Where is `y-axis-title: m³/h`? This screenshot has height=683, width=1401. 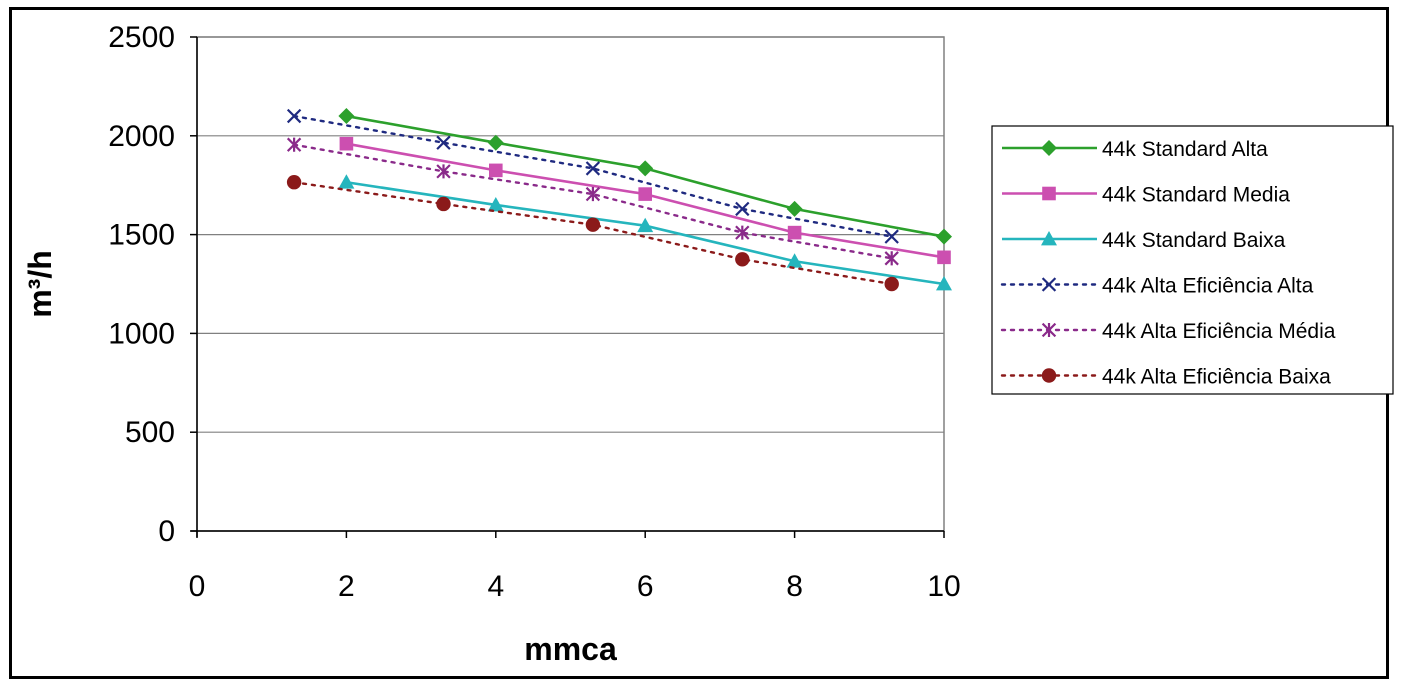 y-axis-title: m³/h is located at coordinates (40, 284).